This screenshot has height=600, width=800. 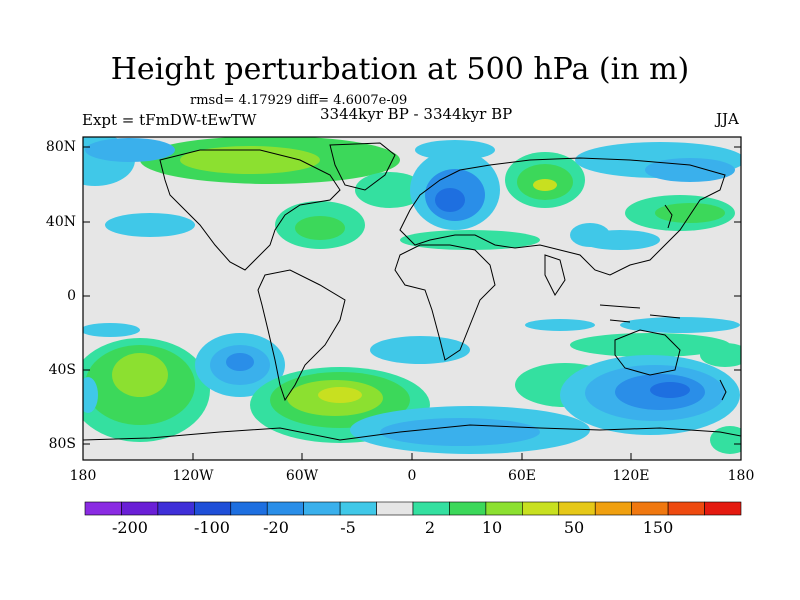 I want to click on colorbar-label: 150, so click(x=658, y=527).